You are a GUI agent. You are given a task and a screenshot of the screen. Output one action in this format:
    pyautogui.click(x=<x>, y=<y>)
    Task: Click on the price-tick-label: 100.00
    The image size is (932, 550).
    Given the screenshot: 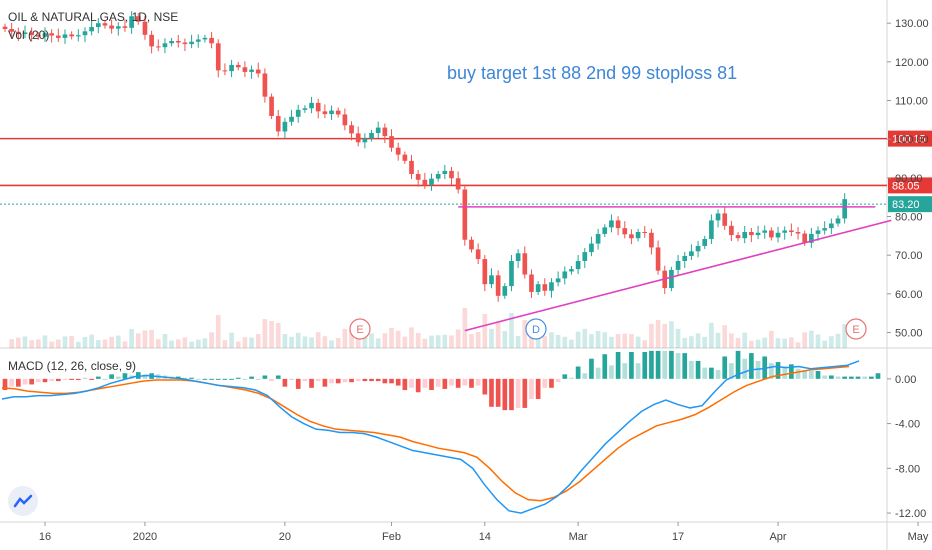 What is the action you would take?
    pyautogui.click(x=912, y=140)
    